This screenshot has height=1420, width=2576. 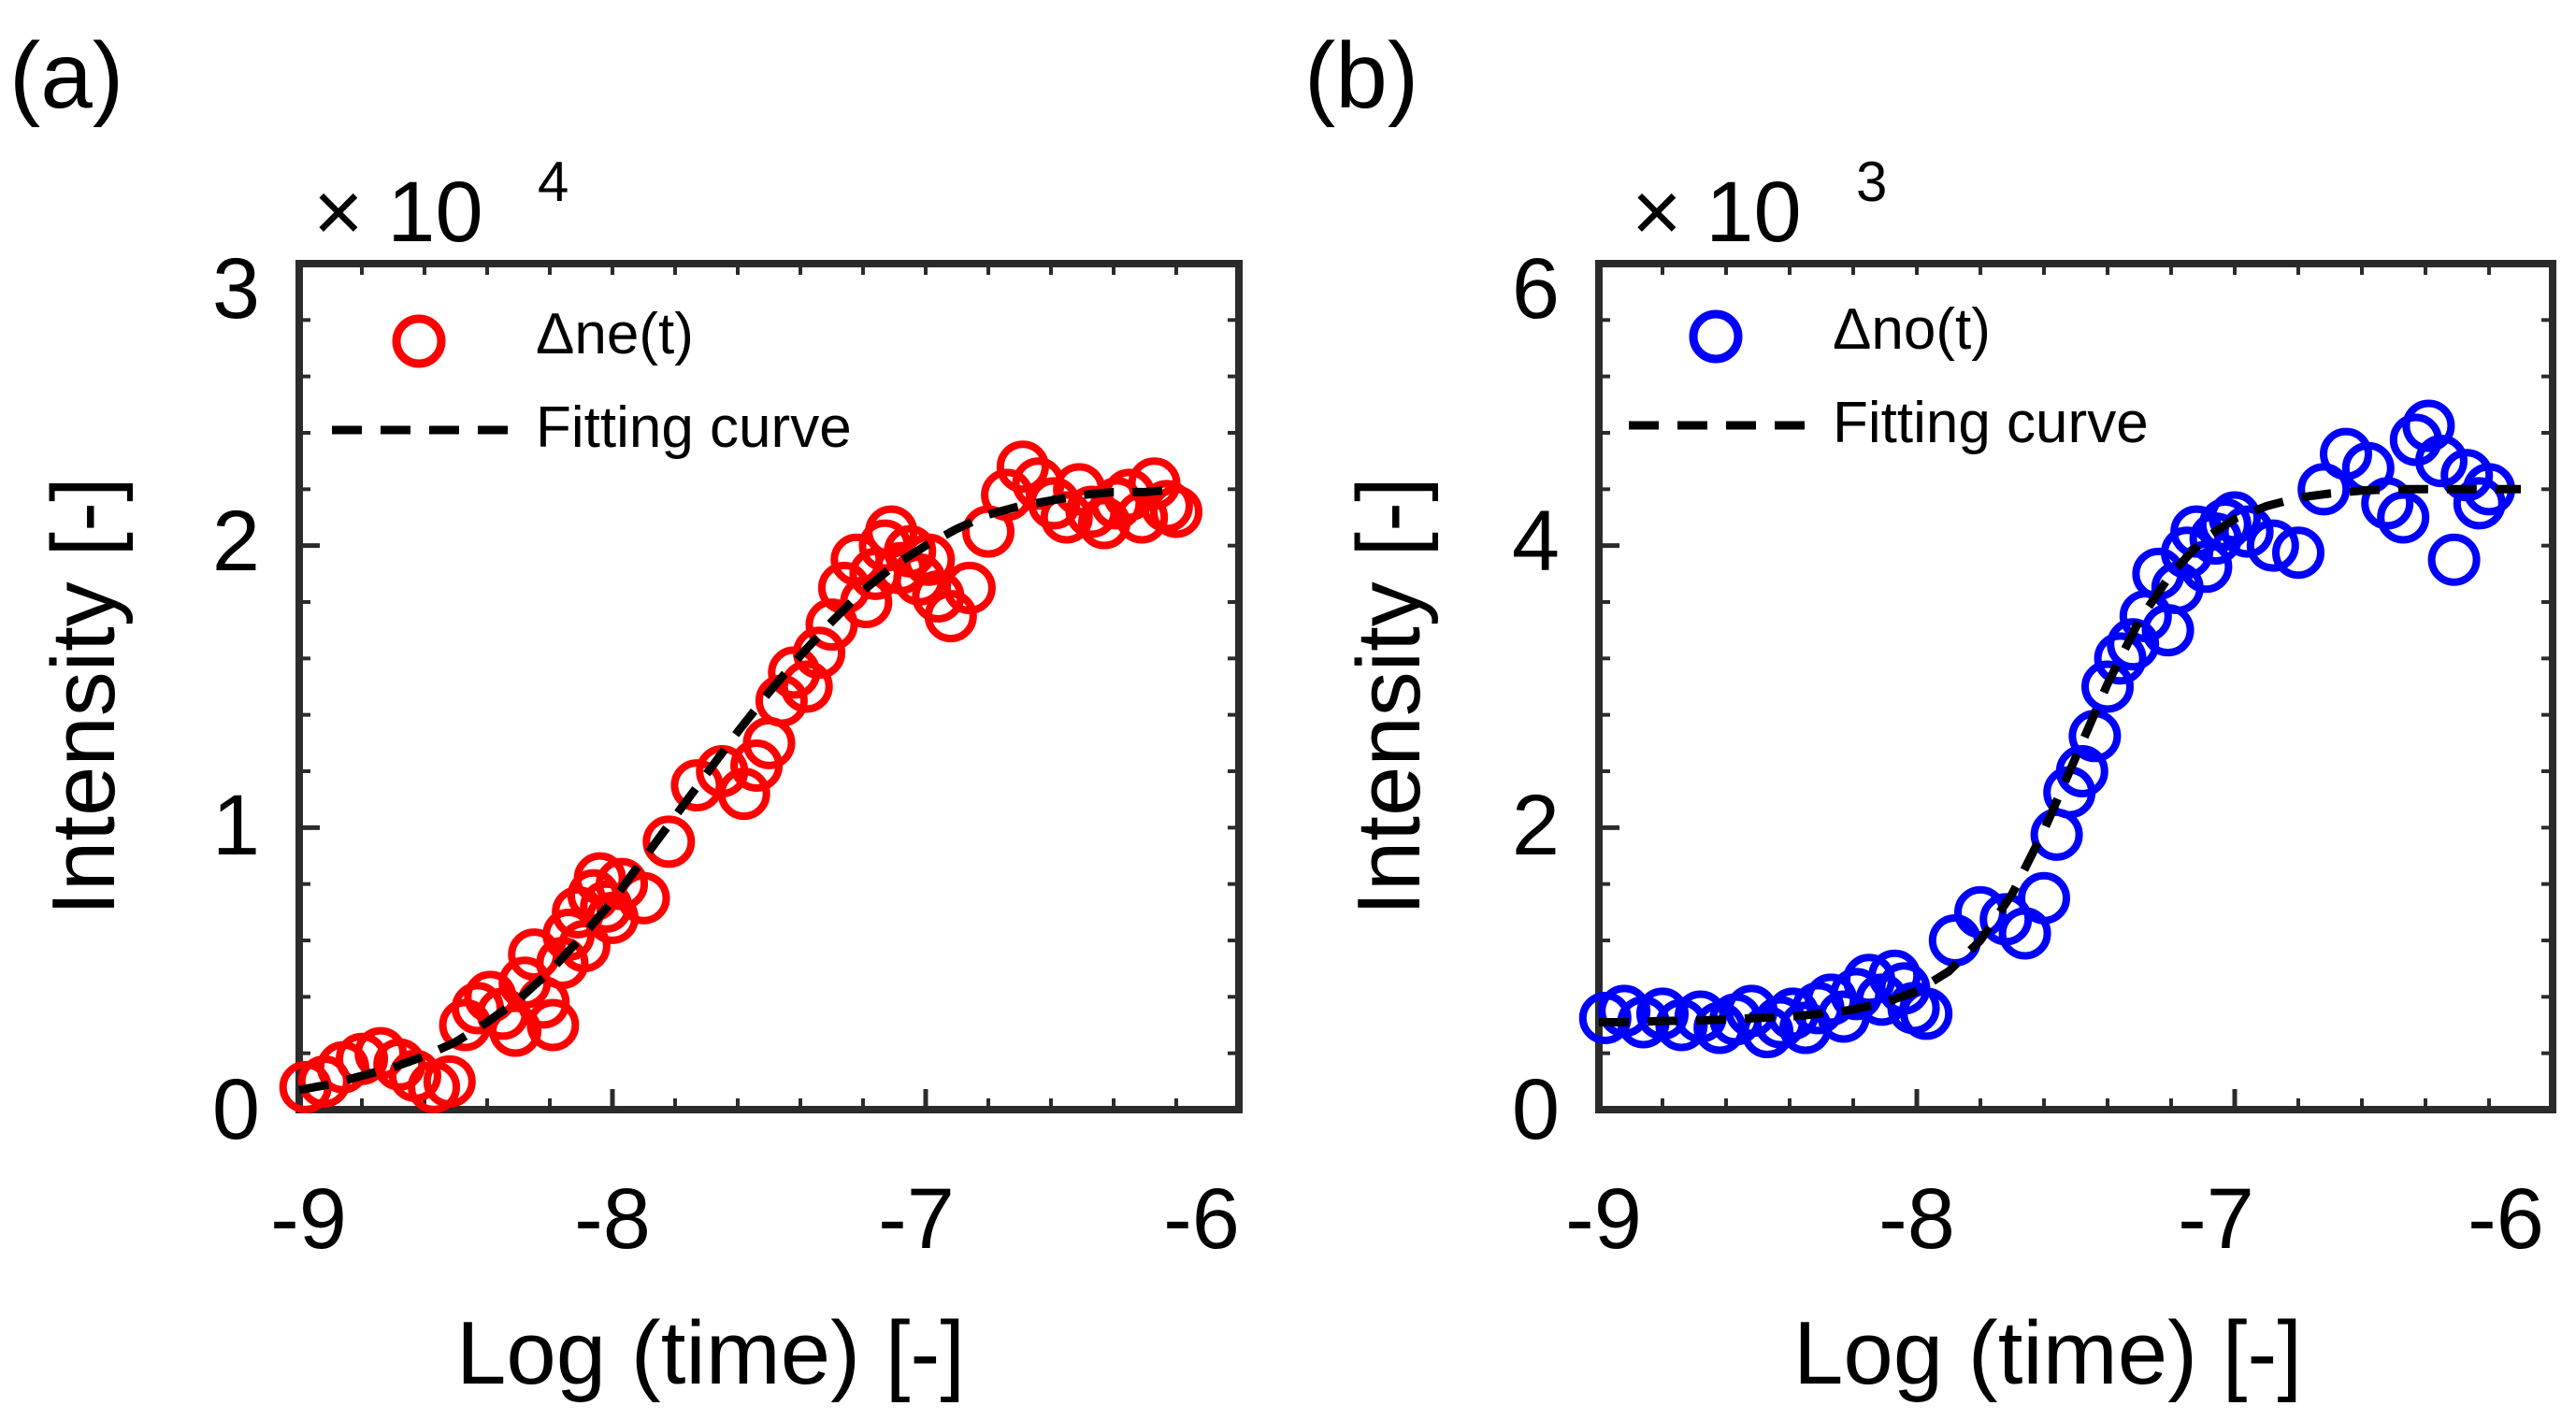 I want to click on legend-entry-data: Δno(t), so click(x=1912, y=329).